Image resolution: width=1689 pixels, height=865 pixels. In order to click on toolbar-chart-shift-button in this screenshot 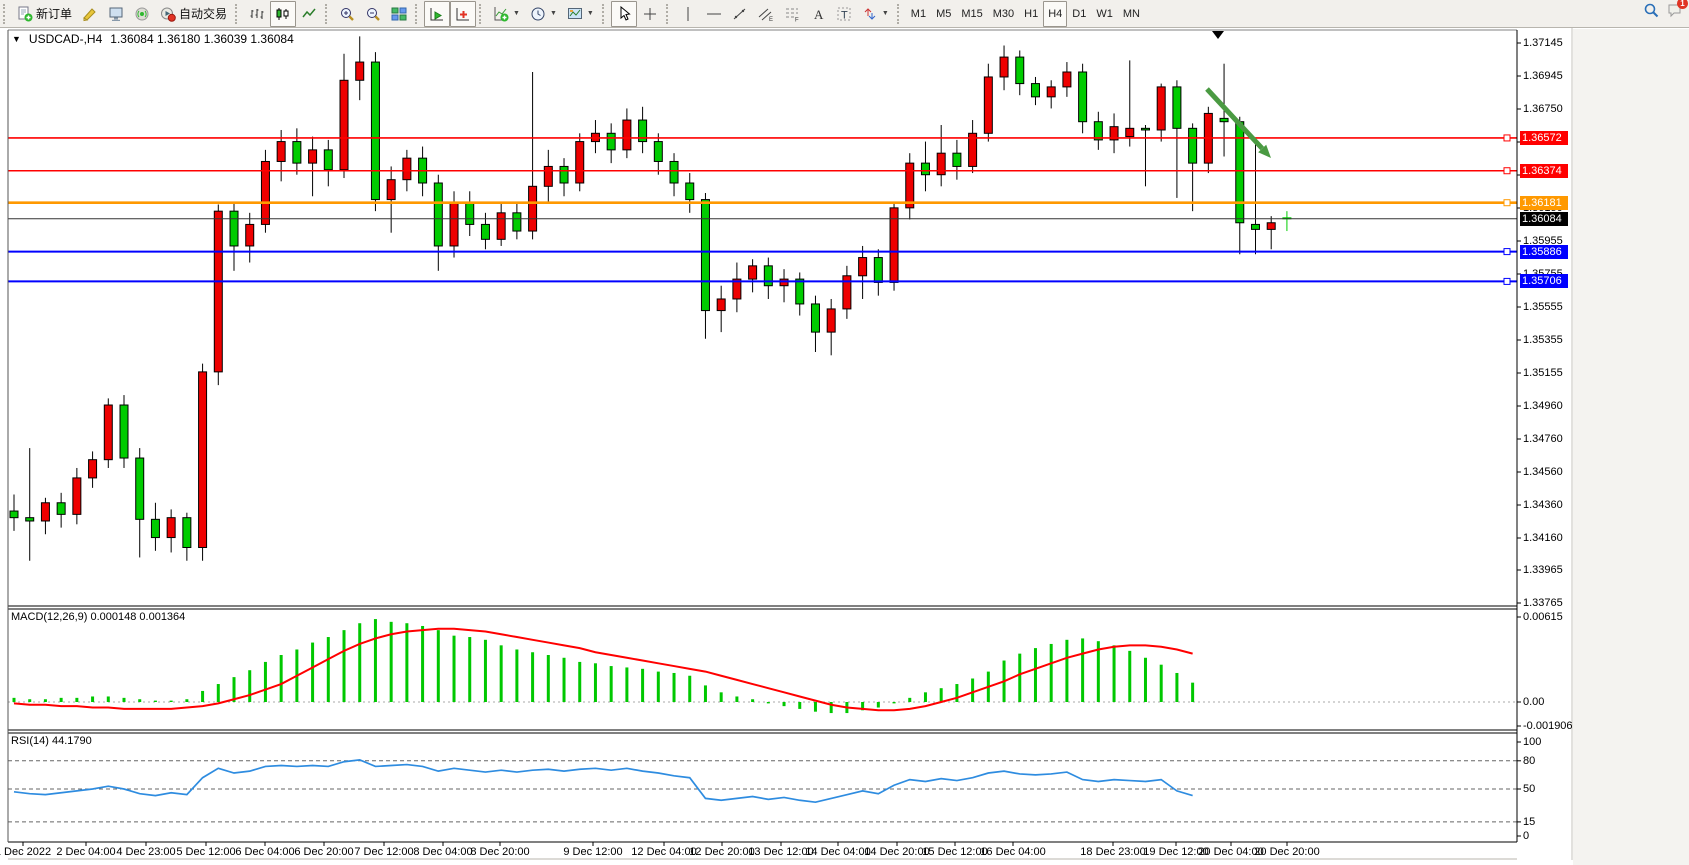, I will do `click(463, 13)`.